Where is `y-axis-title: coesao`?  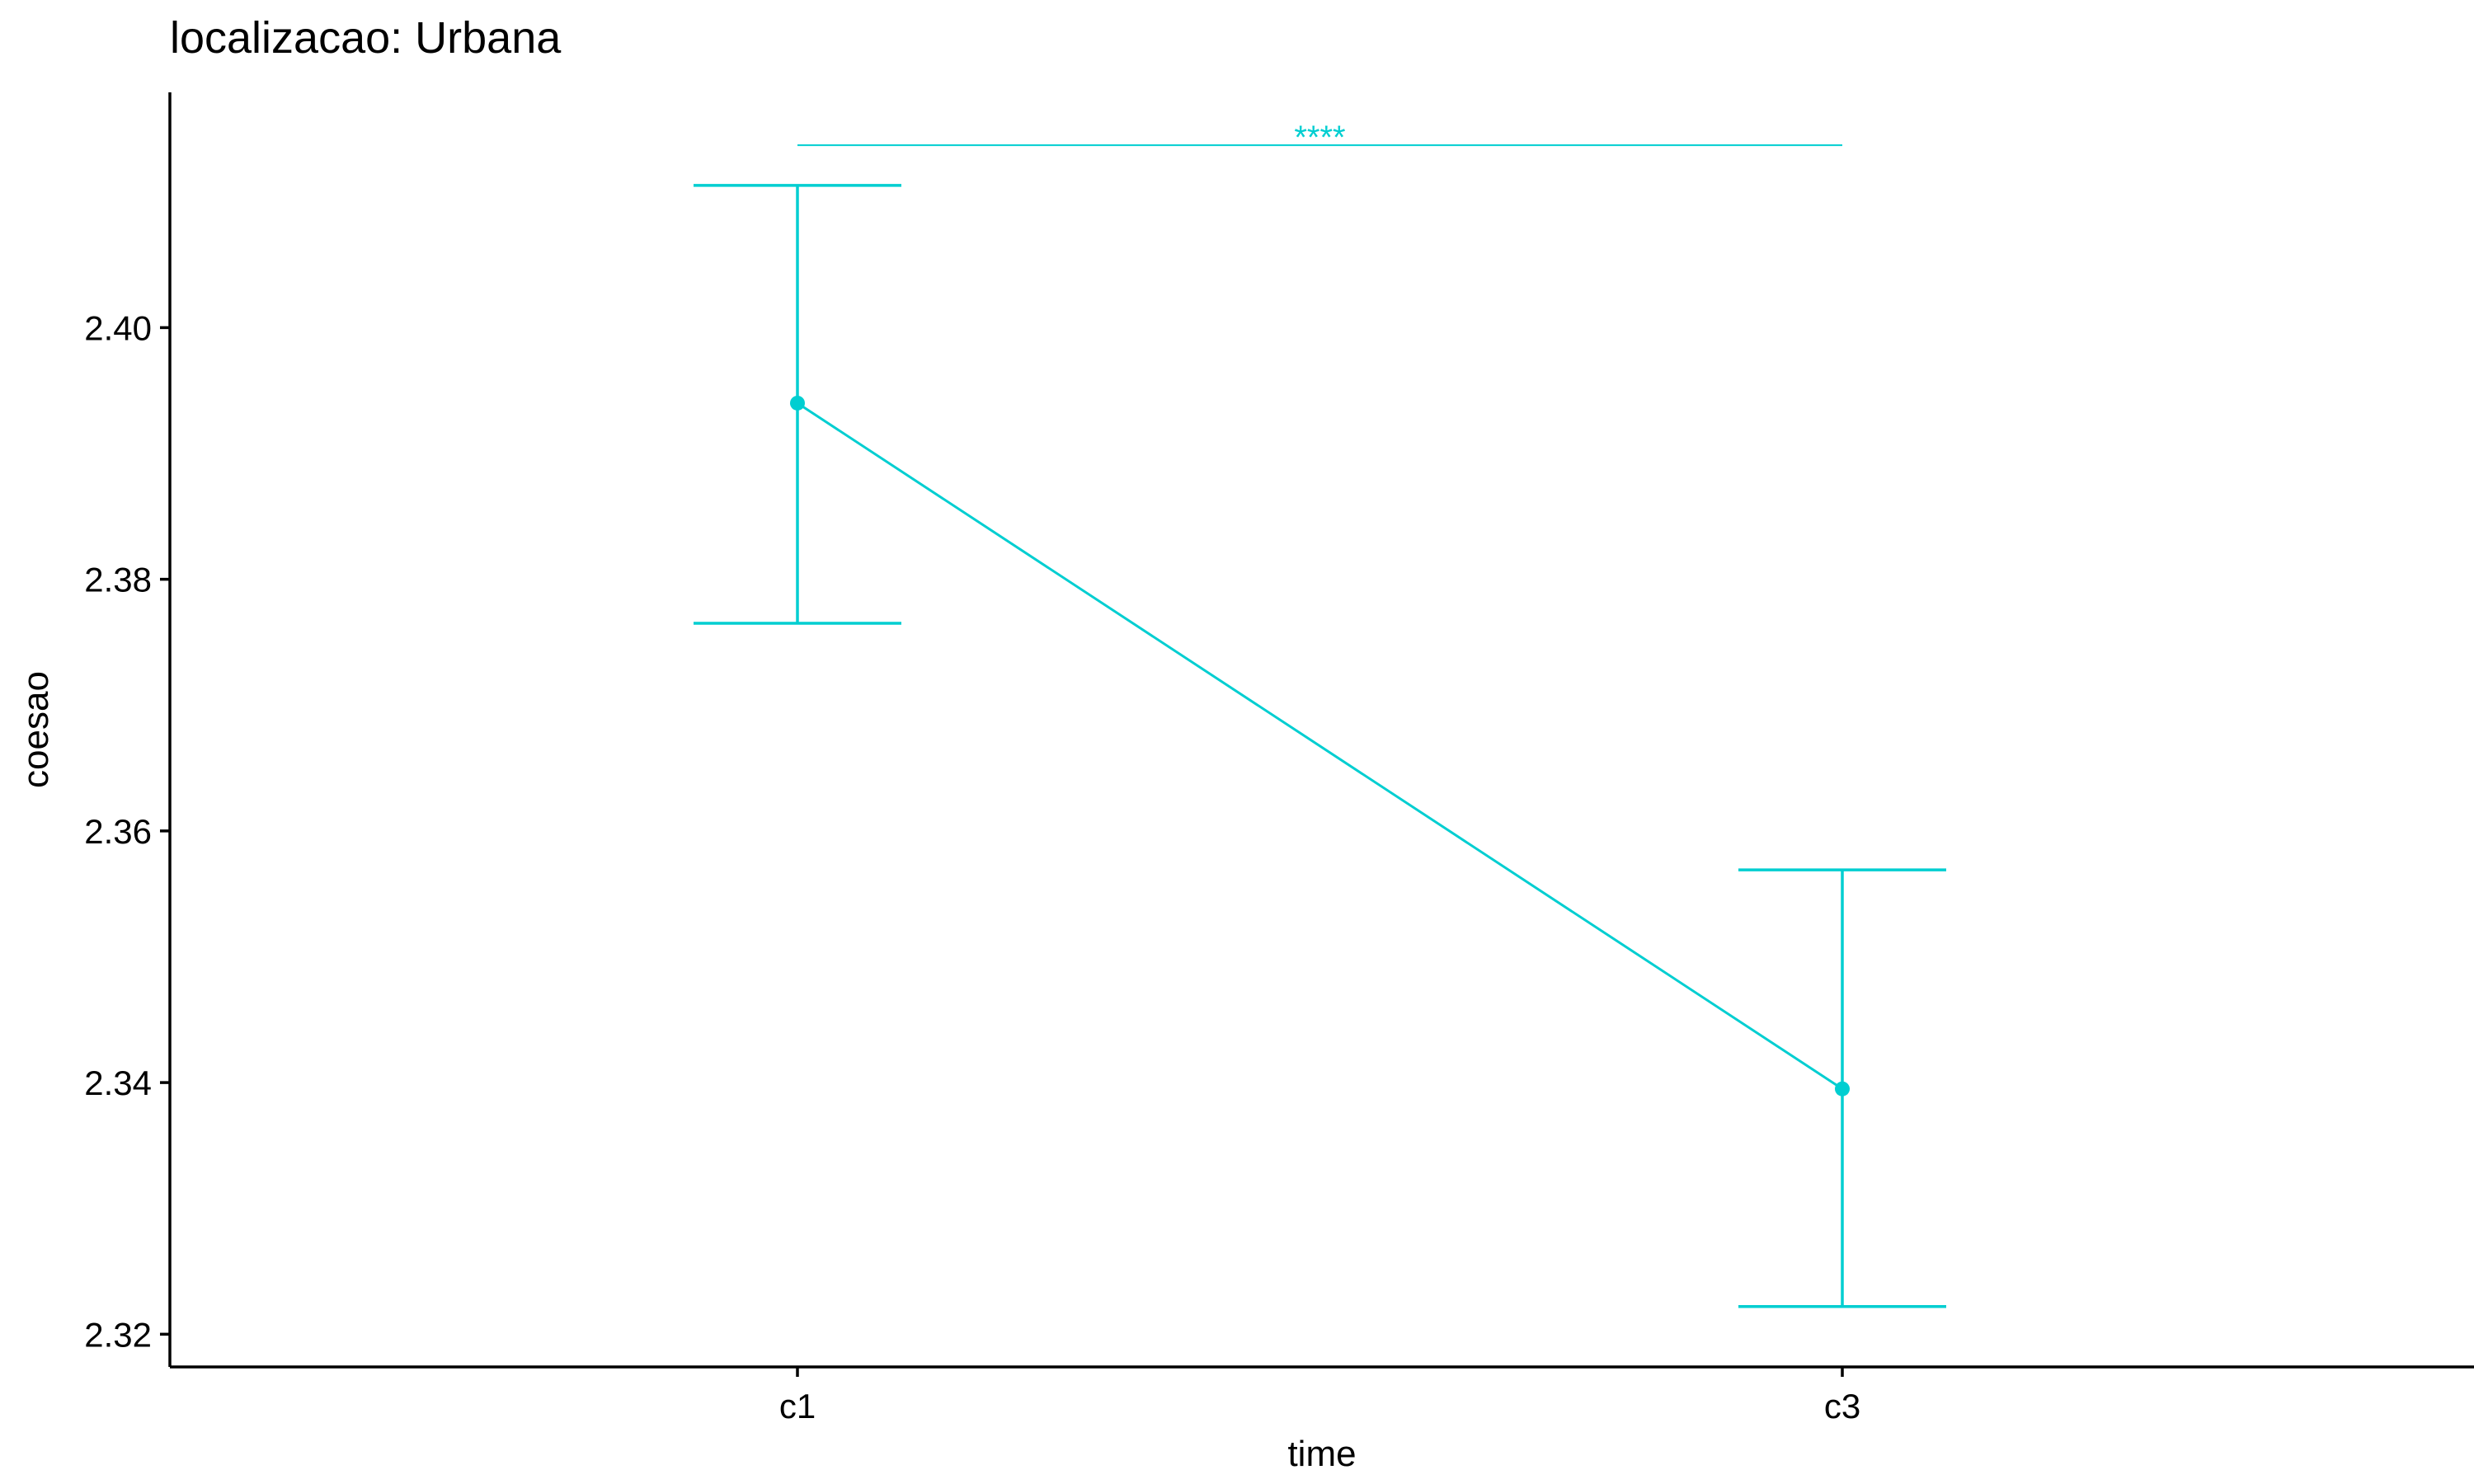 y-axis-title: coesao is located at coordinates (36, 729).